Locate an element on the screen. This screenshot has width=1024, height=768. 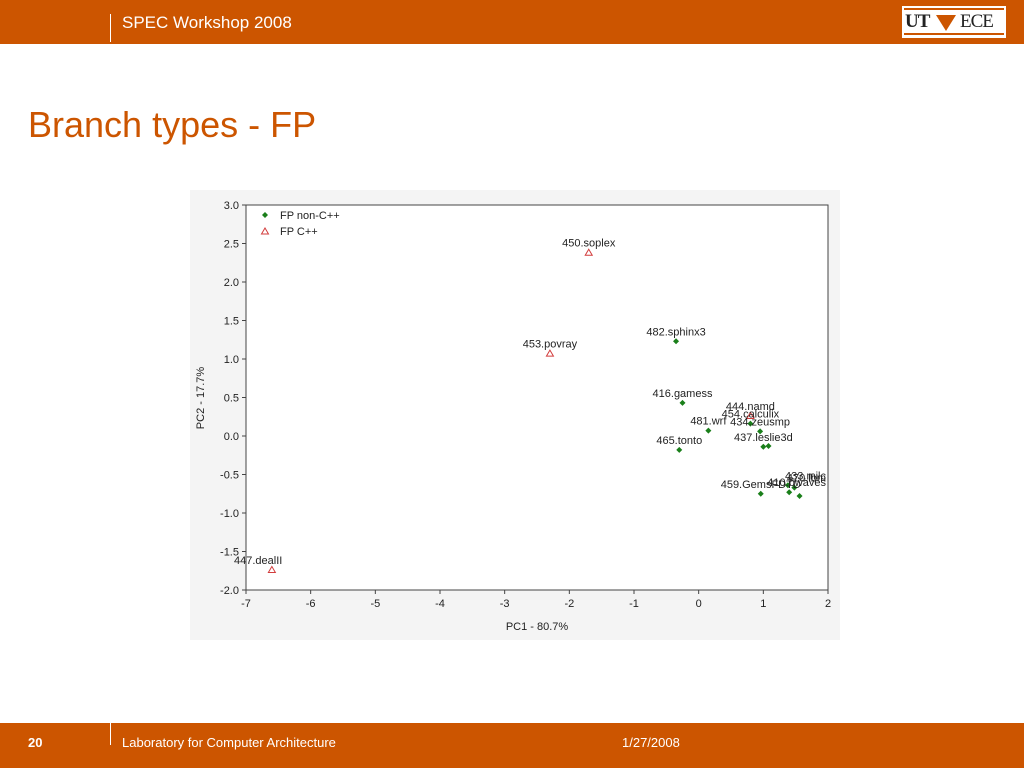
x-axis-label: PC1 - 80.7% is located at coordinates (537, 627).